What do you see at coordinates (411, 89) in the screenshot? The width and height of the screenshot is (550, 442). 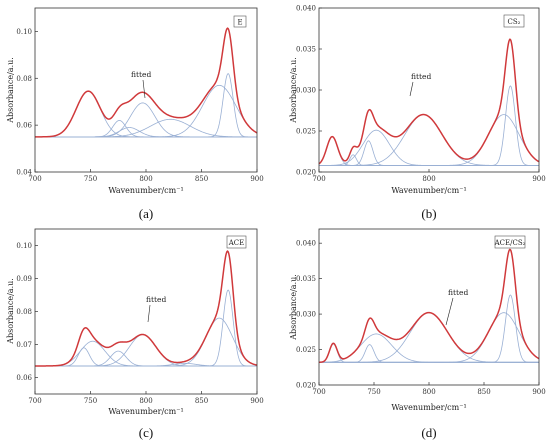 I see `panel-b-fitted-arrow` at bounding box center [411, 89].